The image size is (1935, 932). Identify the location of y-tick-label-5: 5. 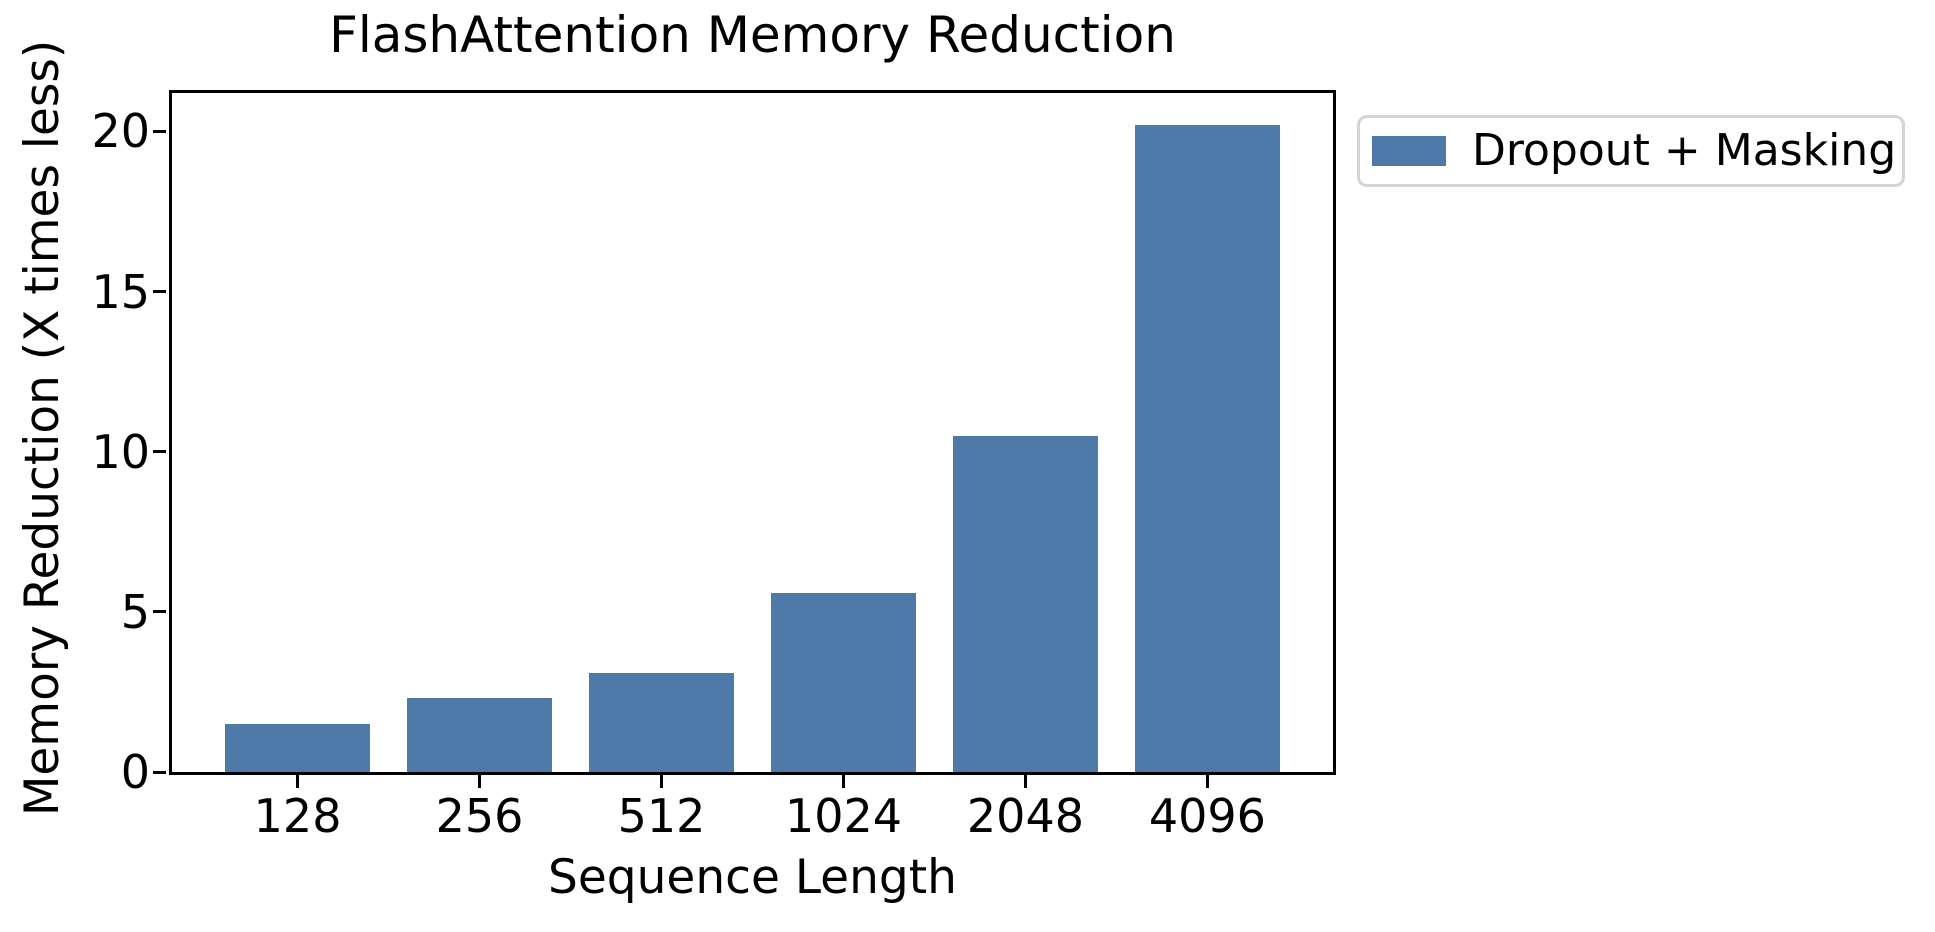
(135, 611).